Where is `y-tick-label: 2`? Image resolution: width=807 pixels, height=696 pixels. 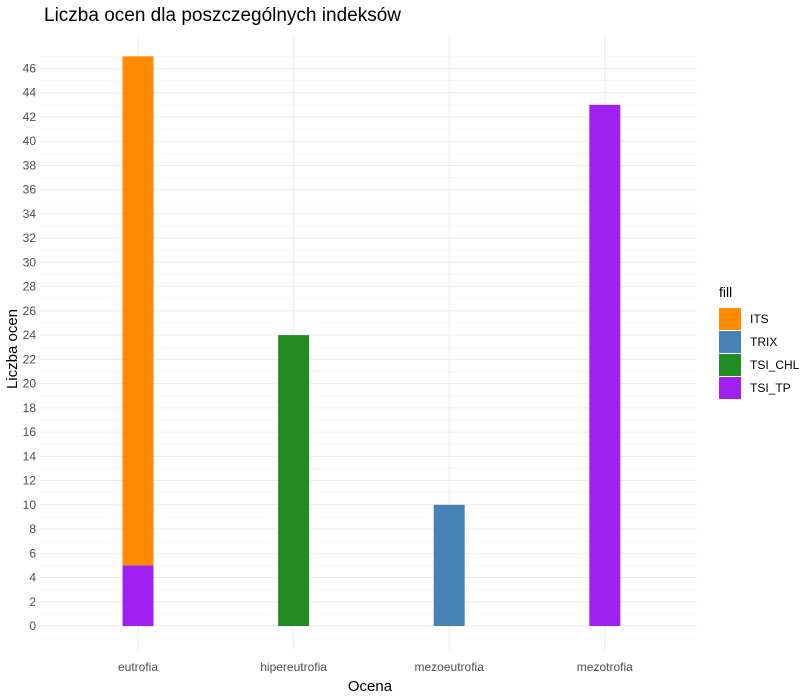 y-tick-label: 2 is located at coordinates (32, 602).